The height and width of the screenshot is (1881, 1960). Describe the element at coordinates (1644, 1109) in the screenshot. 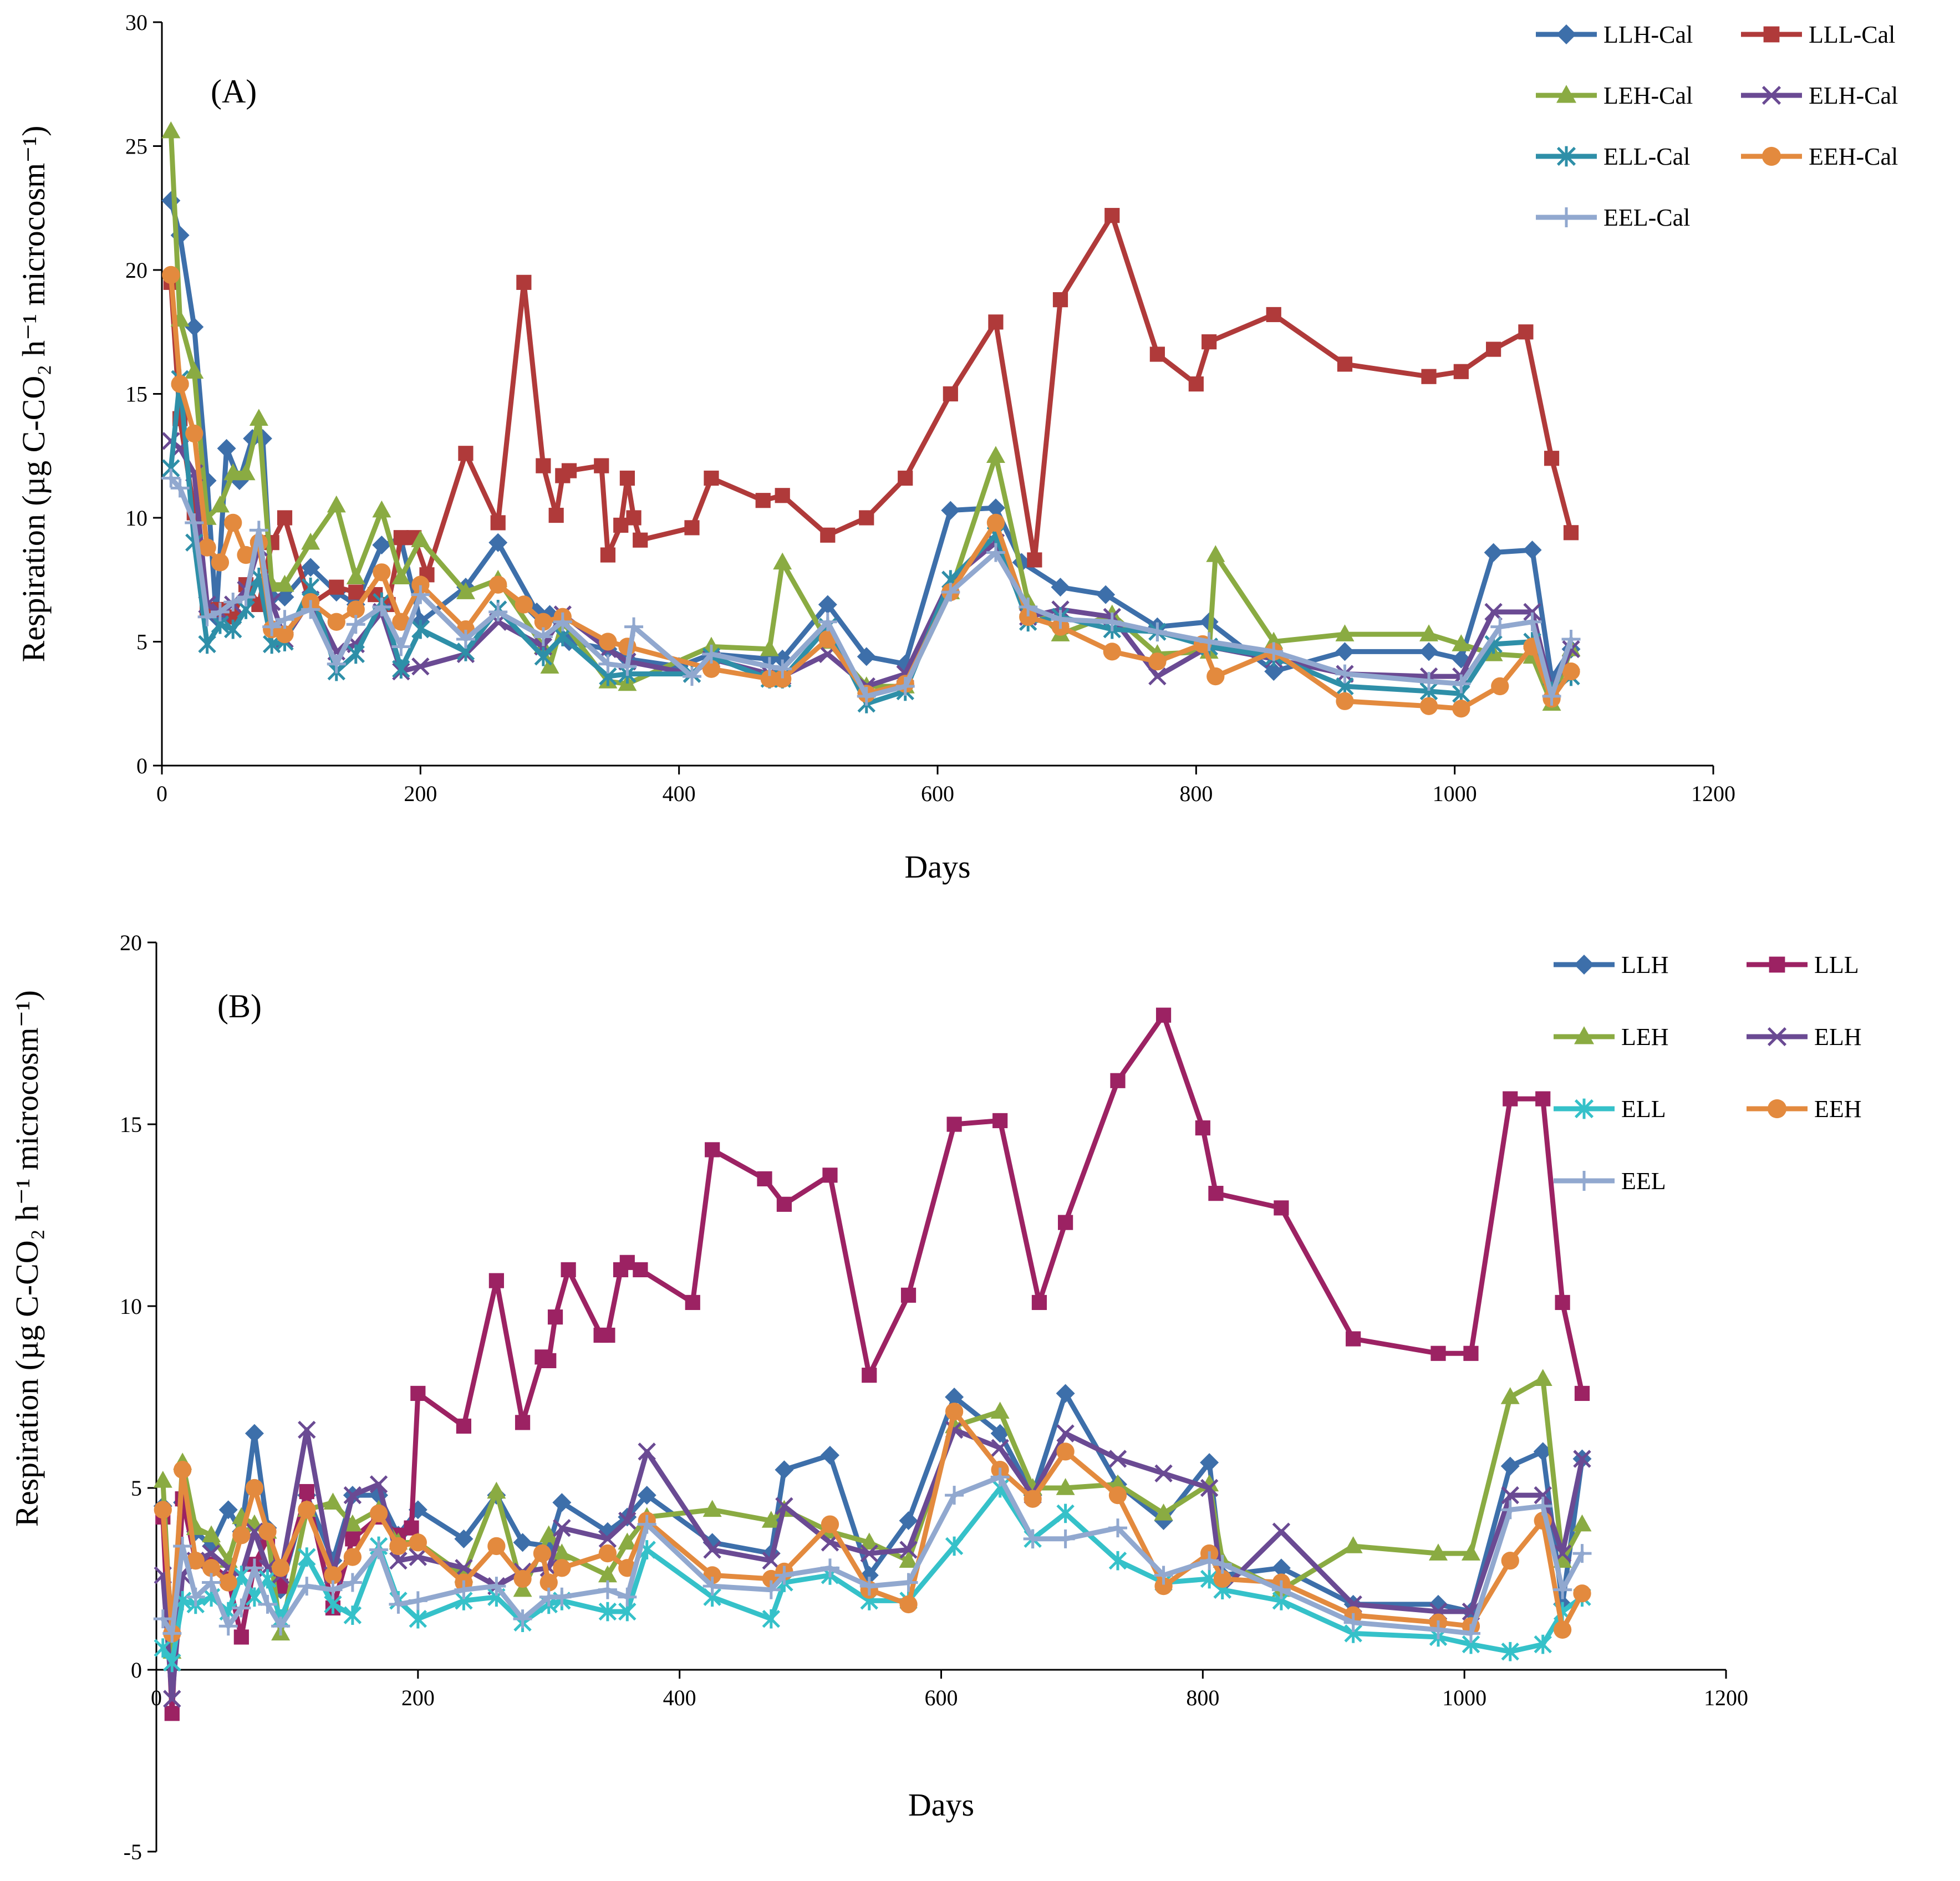

I see `legend-label: ELL` at that location.